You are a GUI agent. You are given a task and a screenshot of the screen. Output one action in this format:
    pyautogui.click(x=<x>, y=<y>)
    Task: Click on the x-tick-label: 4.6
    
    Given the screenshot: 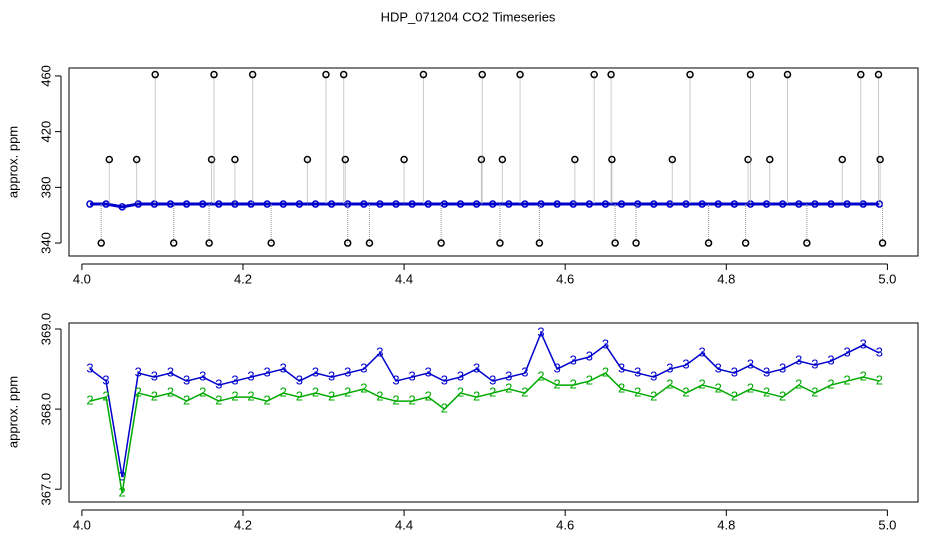 What is the action you would take?
    pyautogui.click(x=565, y=278)
    